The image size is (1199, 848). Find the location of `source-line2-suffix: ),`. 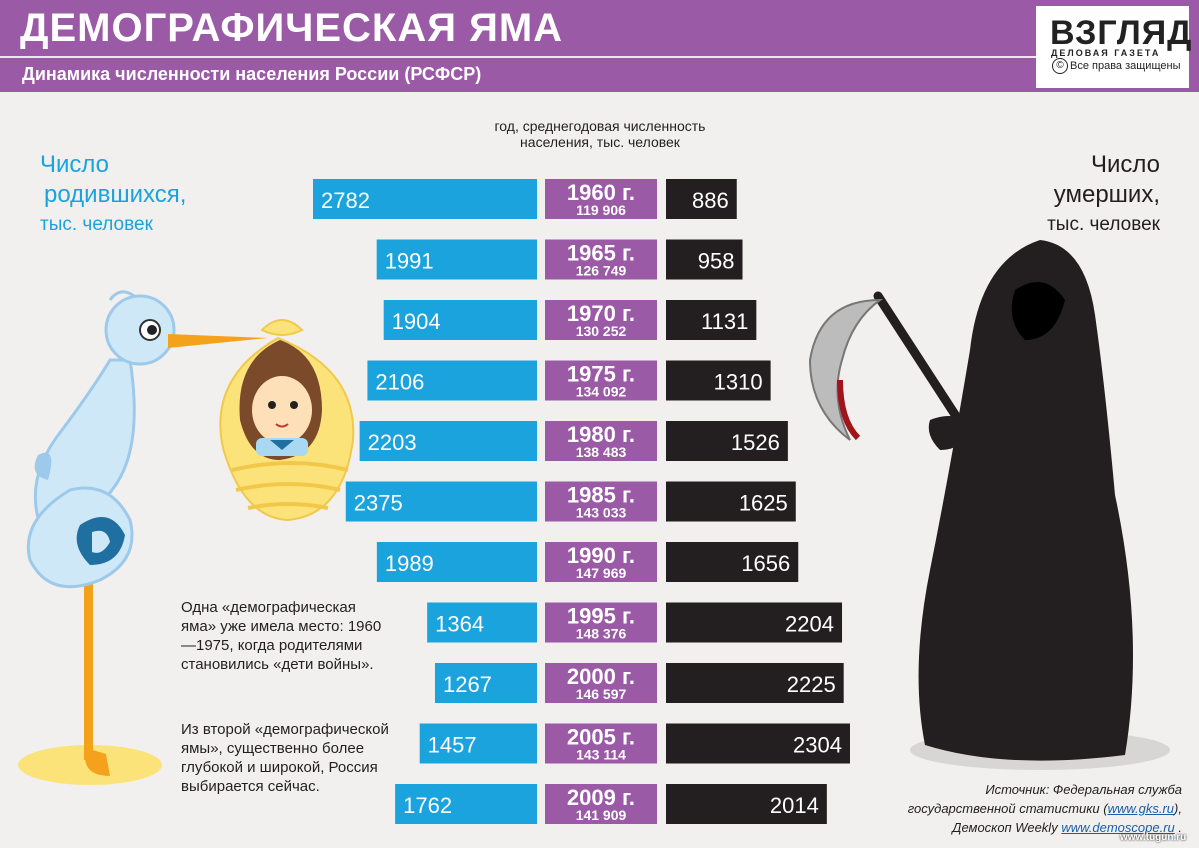

source-line2-suffix: ), is located at coordinates (1178, 808).